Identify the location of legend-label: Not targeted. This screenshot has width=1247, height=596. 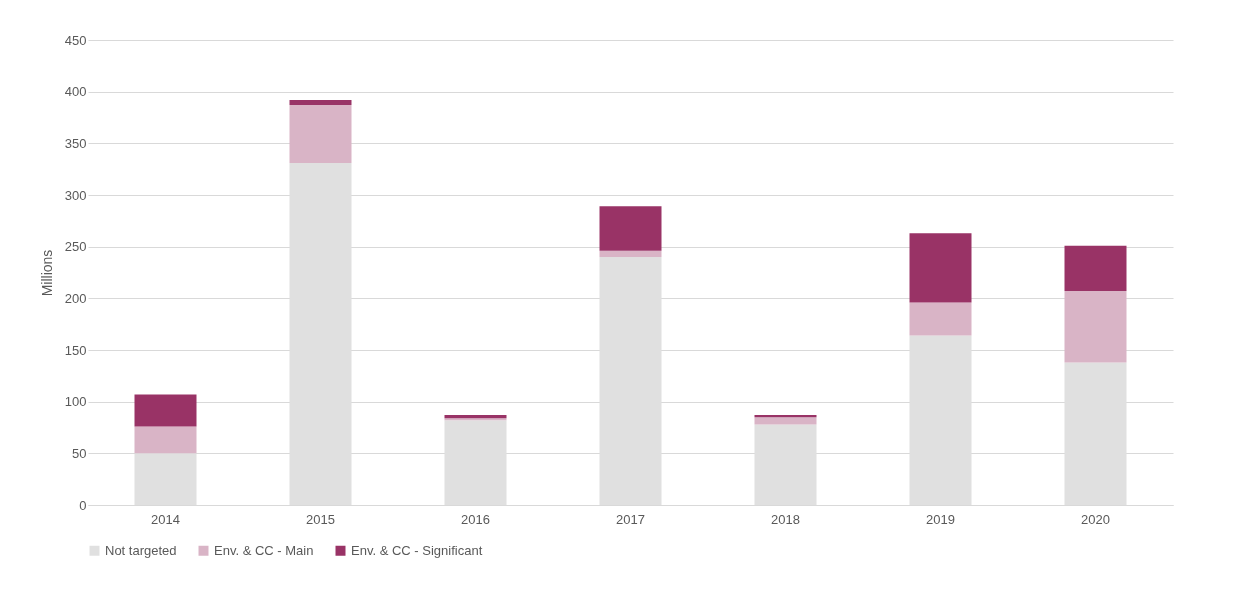
(141, 550).